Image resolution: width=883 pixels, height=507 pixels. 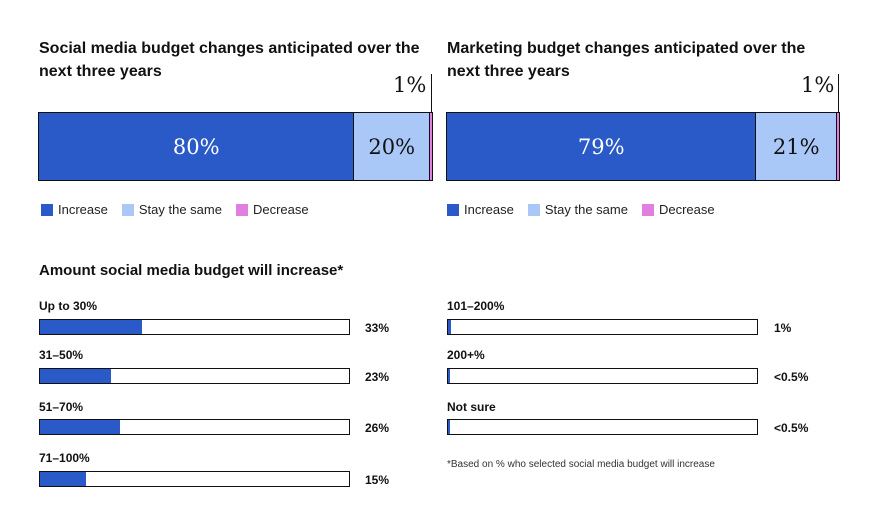 What do you see at coordinates (466, 355) in the screenshot?
I see `category-label: 200+%` at bounding box center [466, 355].